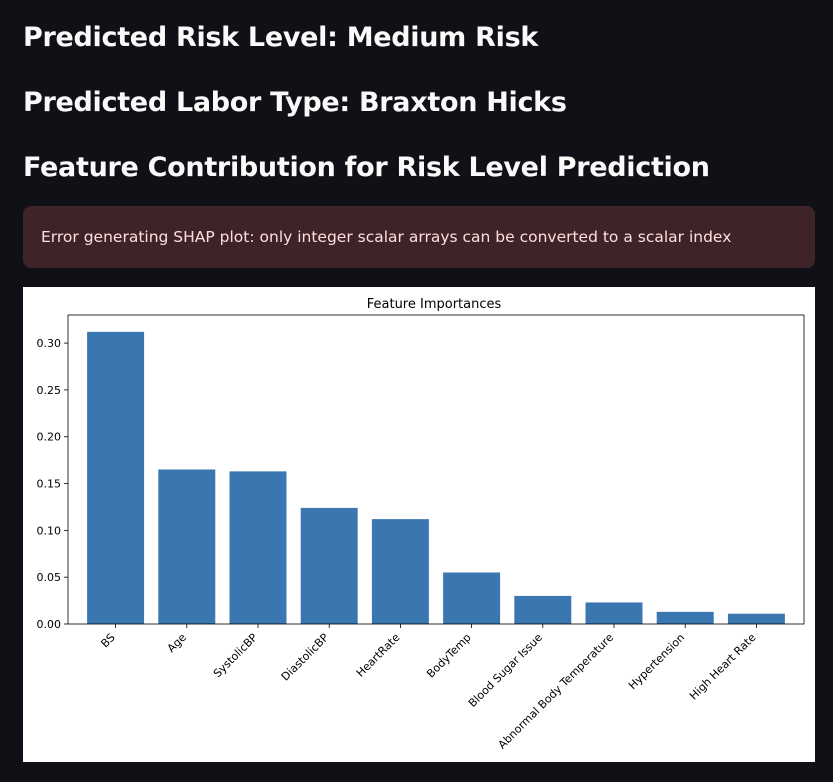  Describe the element at coordinates (305, 657) in the screenshot. I see `x-tick-label: DiastolicBP` at that location.